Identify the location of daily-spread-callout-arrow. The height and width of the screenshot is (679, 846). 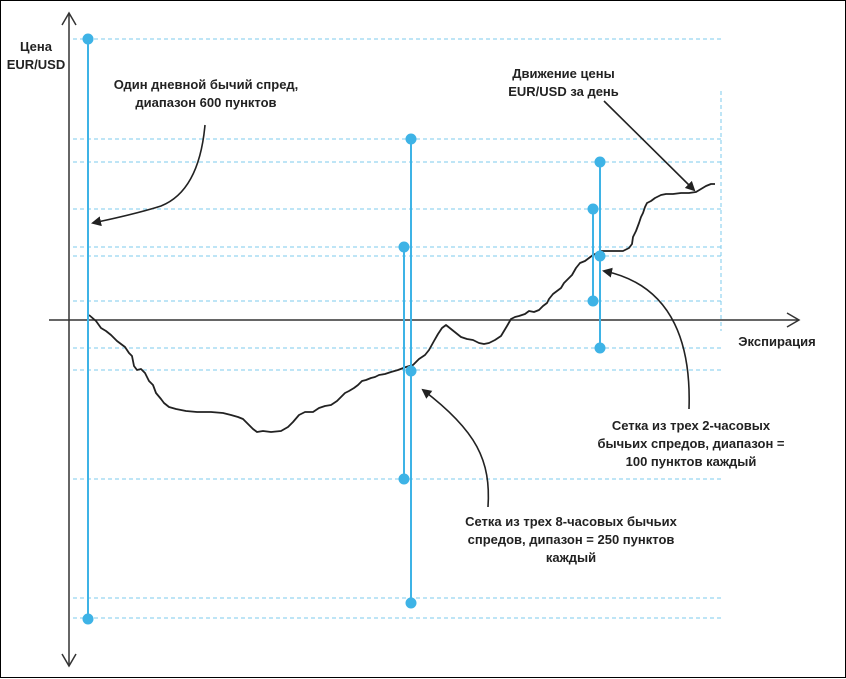
(148, 175).